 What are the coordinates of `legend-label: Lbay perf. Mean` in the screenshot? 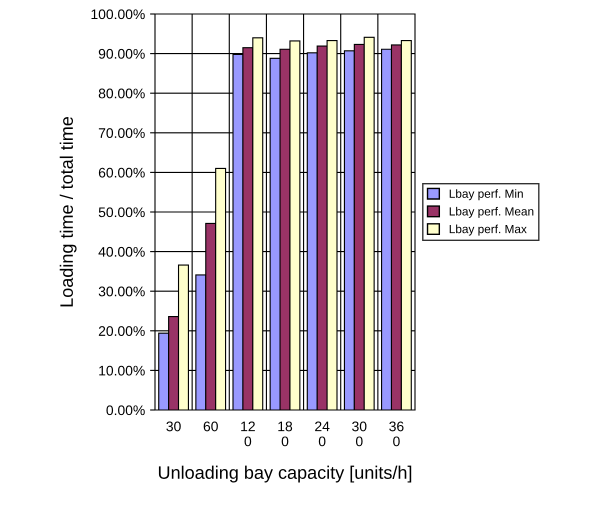 It's located at (492, 212).